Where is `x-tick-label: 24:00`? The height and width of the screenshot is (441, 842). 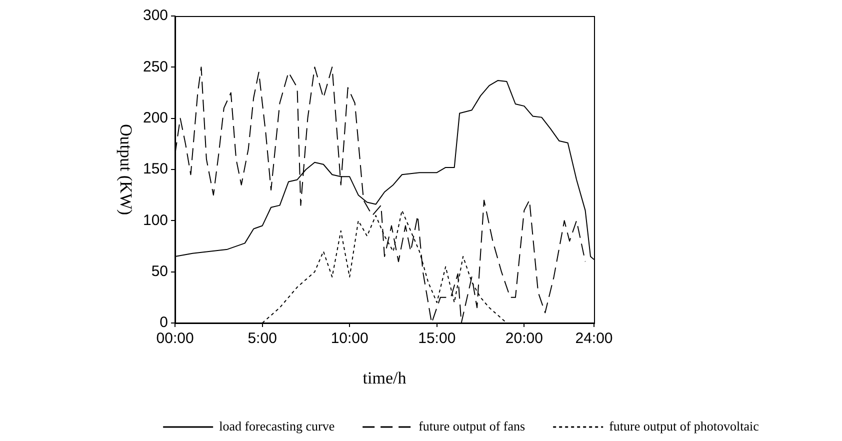
x-tick-label: 24:00 is located at coordinates (594, 339).